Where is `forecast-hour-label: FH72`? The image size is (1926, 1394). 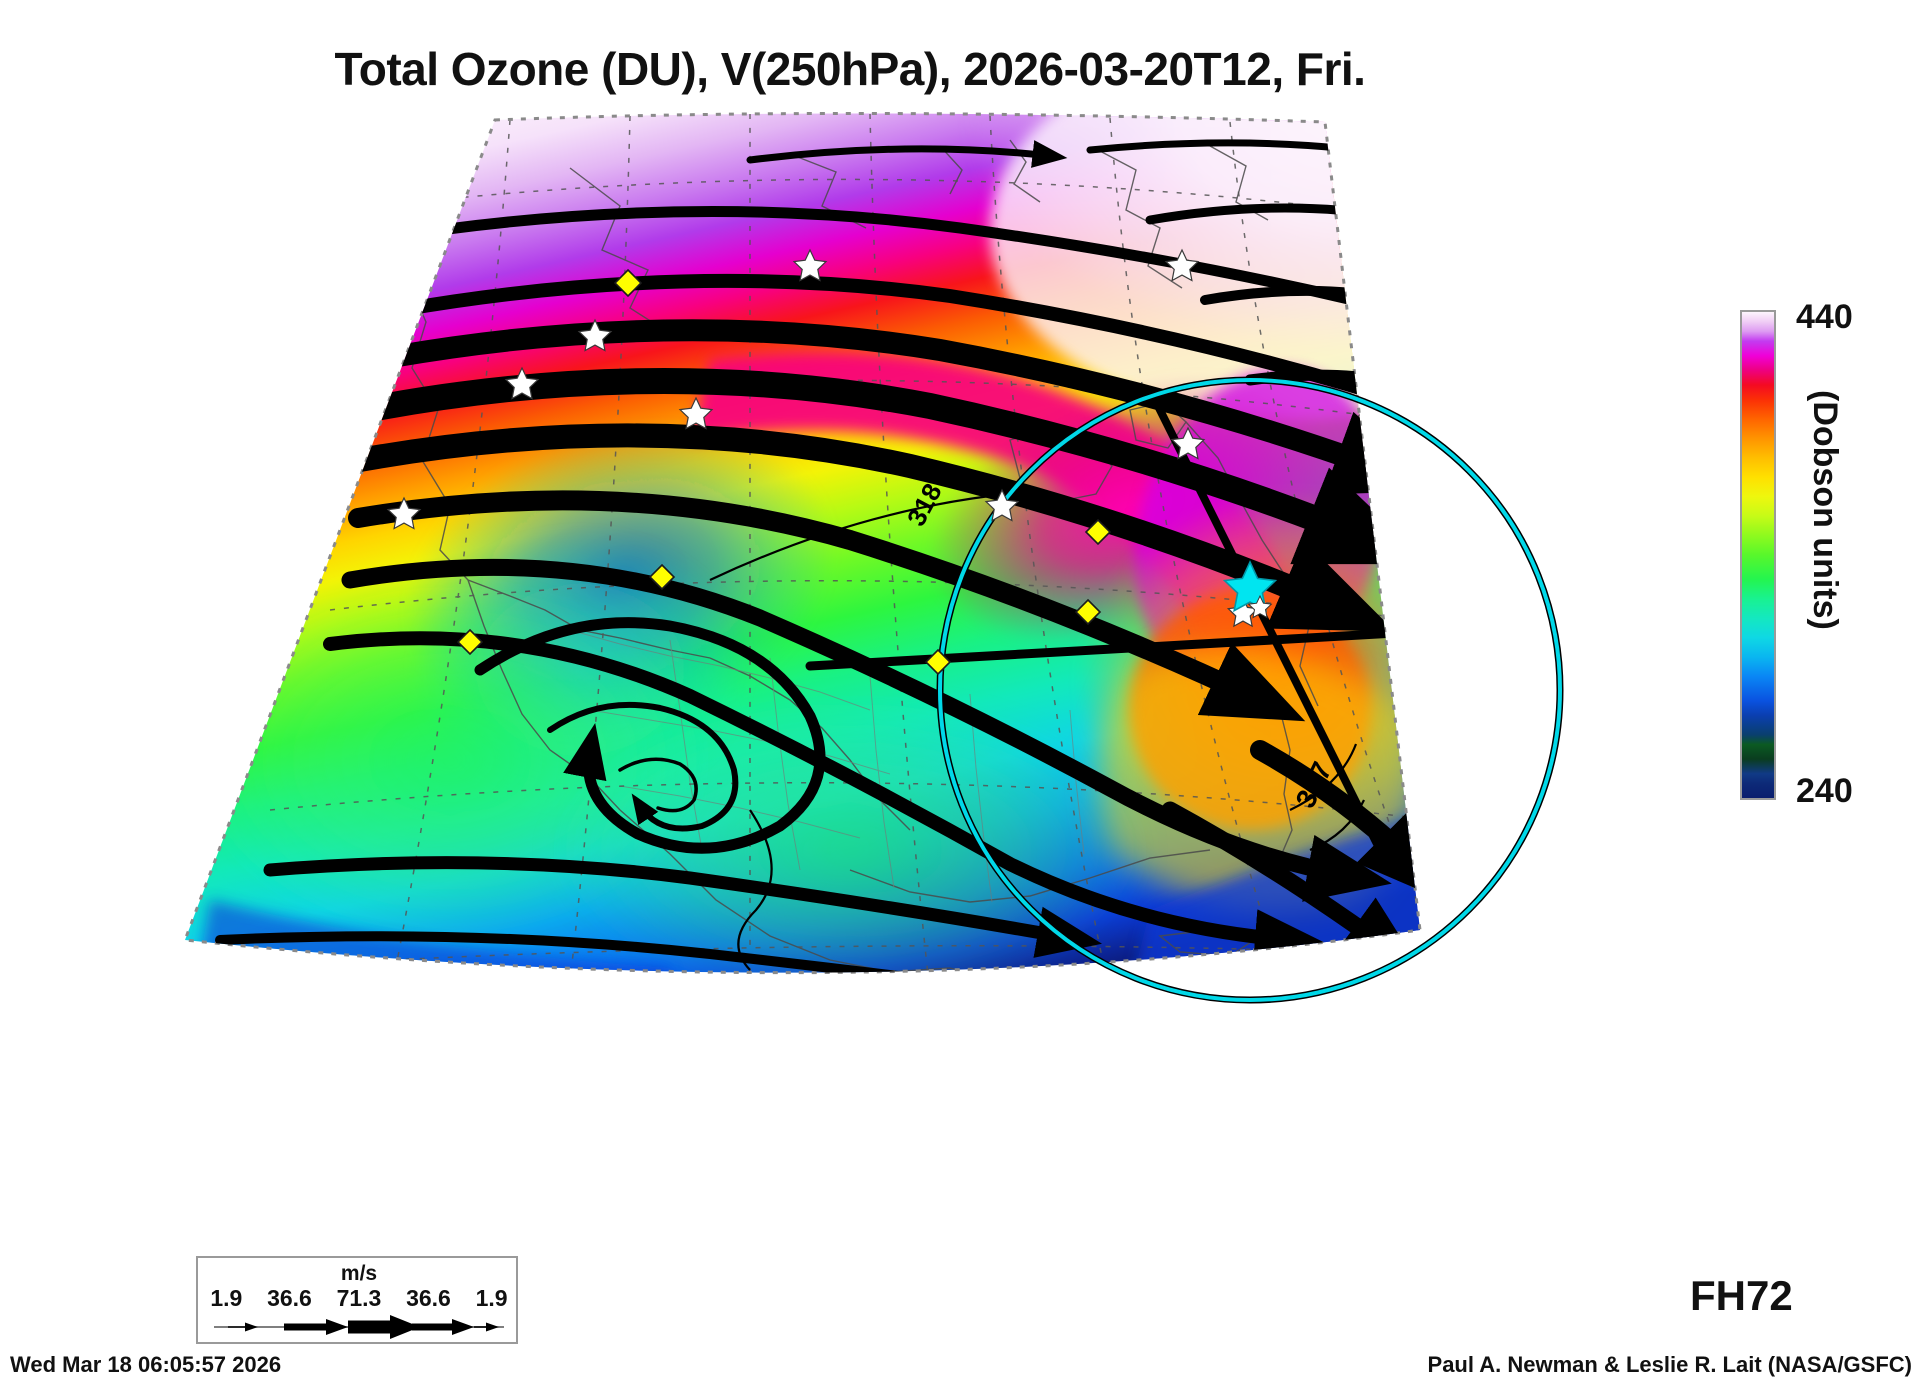
forecast-hour-label: FH72 is located at coordinates (1741, 1295).